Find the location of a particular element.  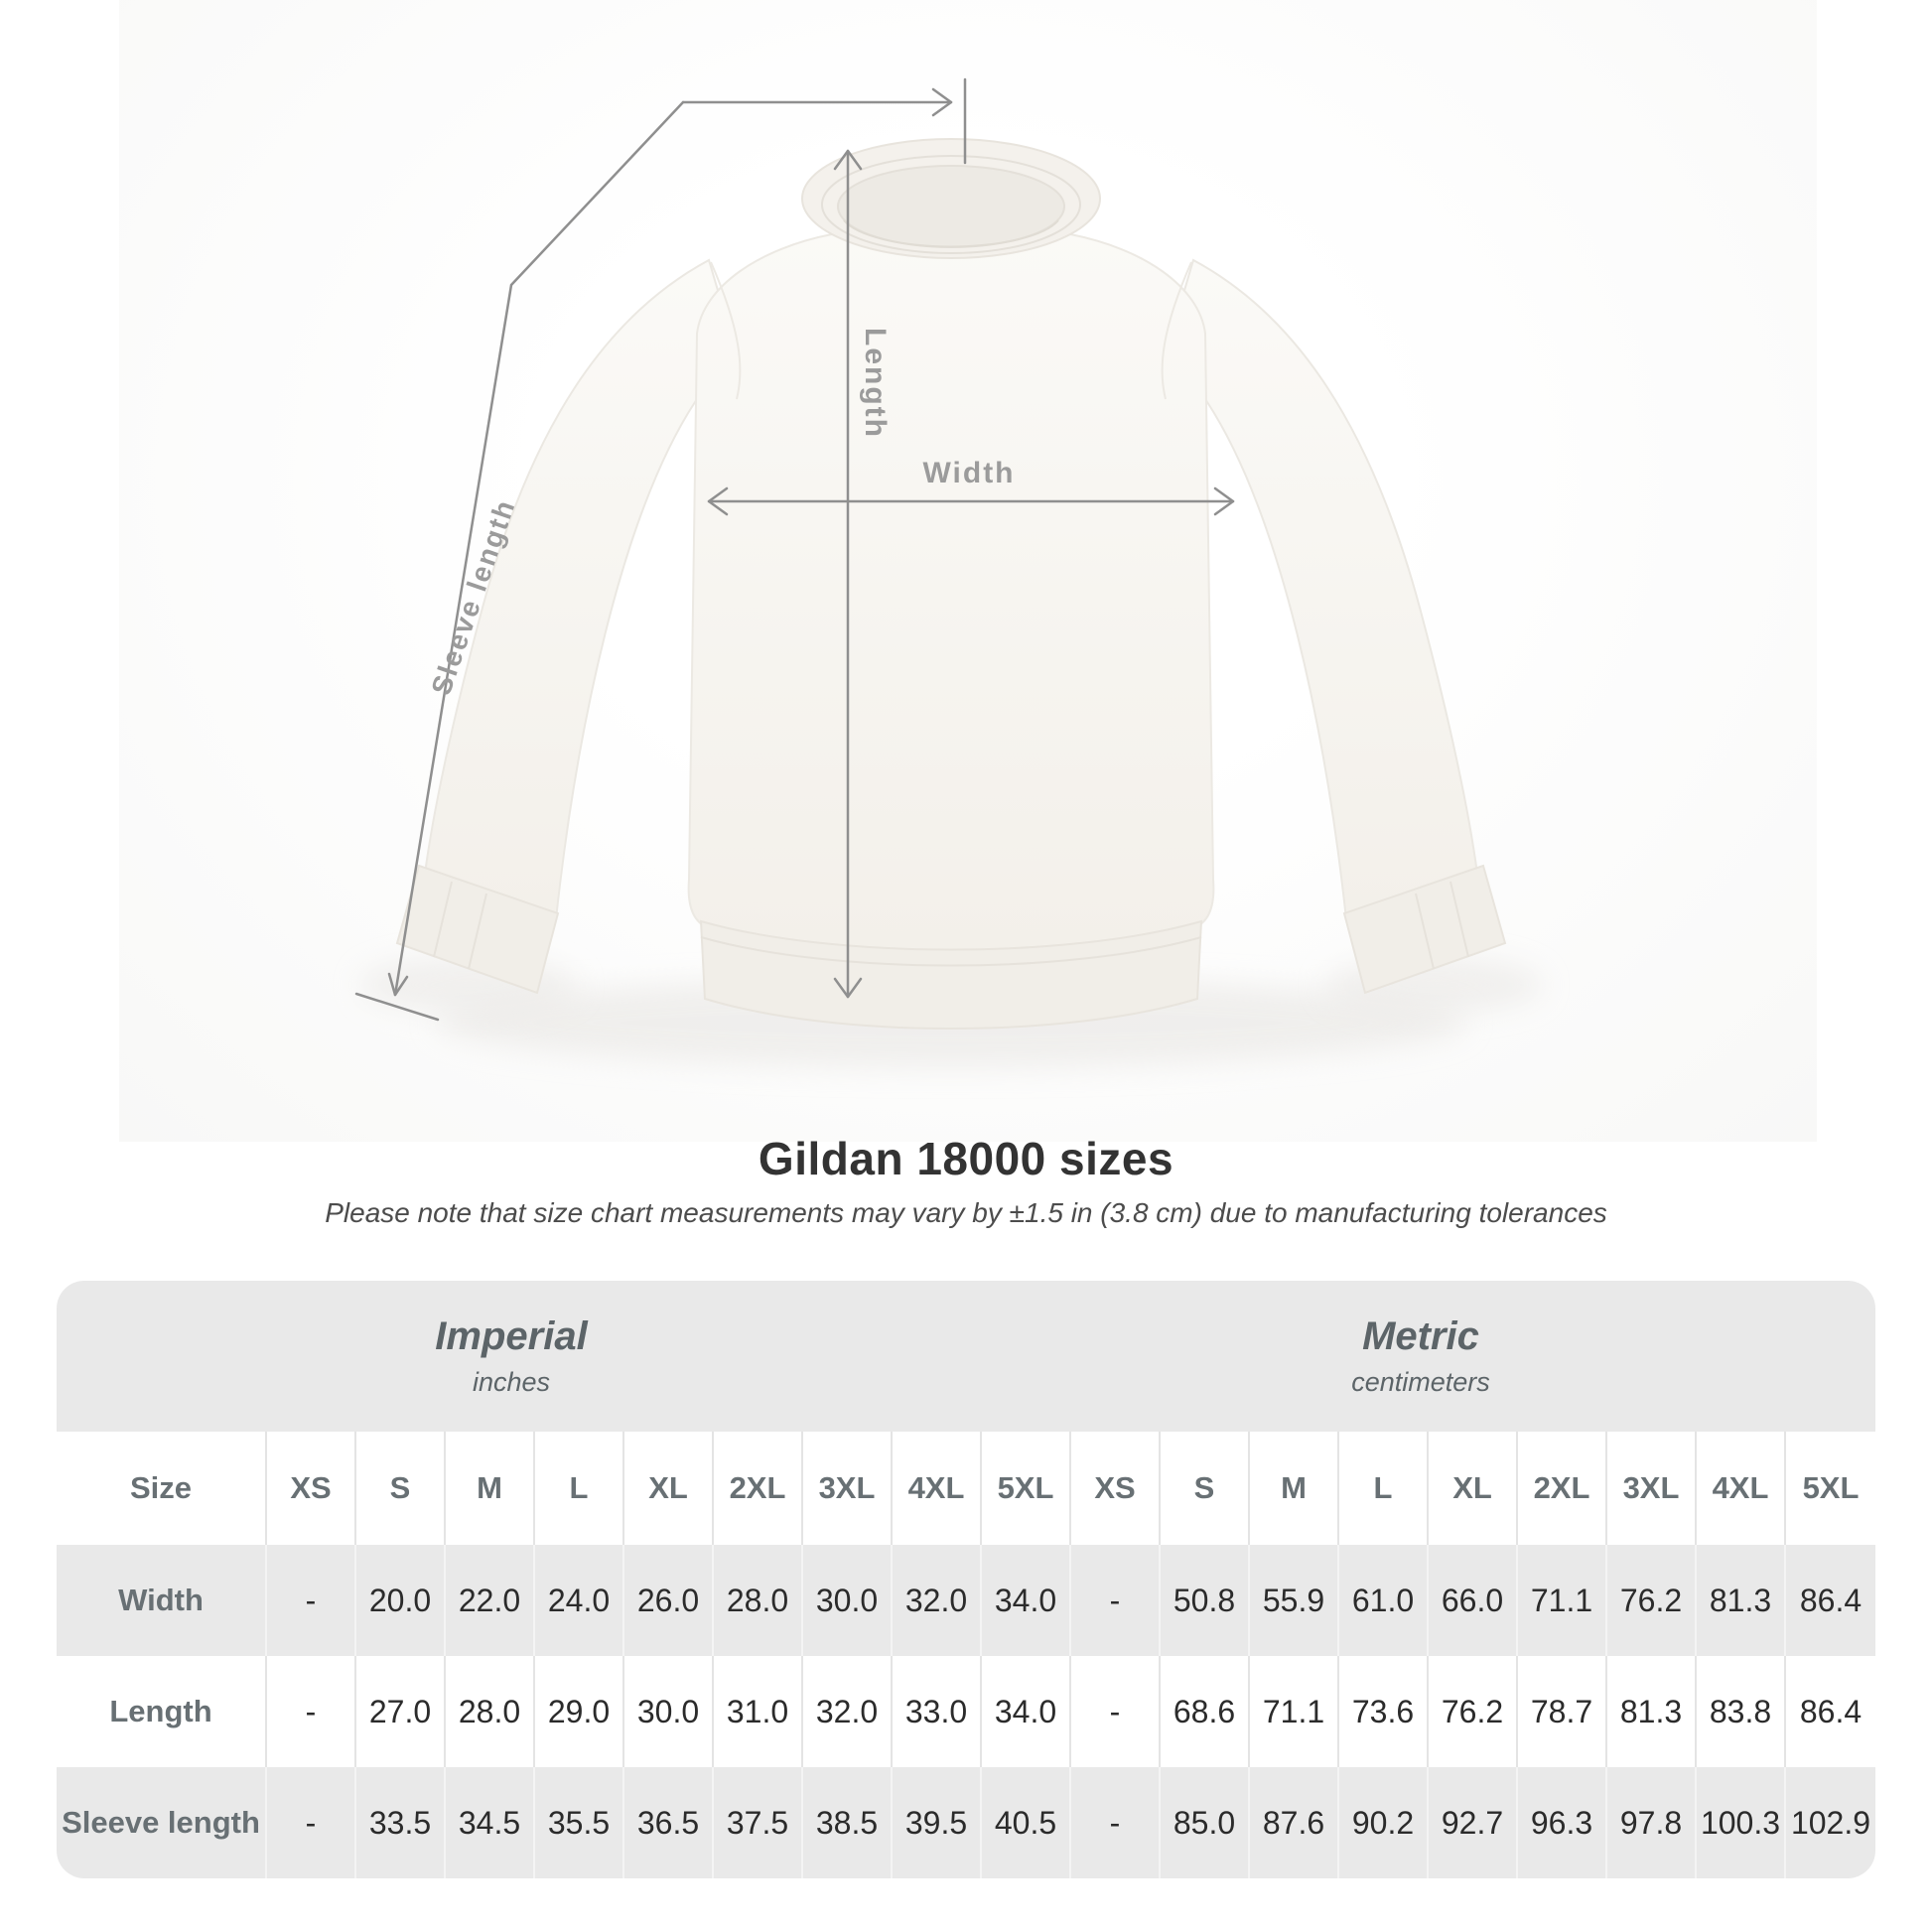

width-label: Width is located at coordinates (968, 473).